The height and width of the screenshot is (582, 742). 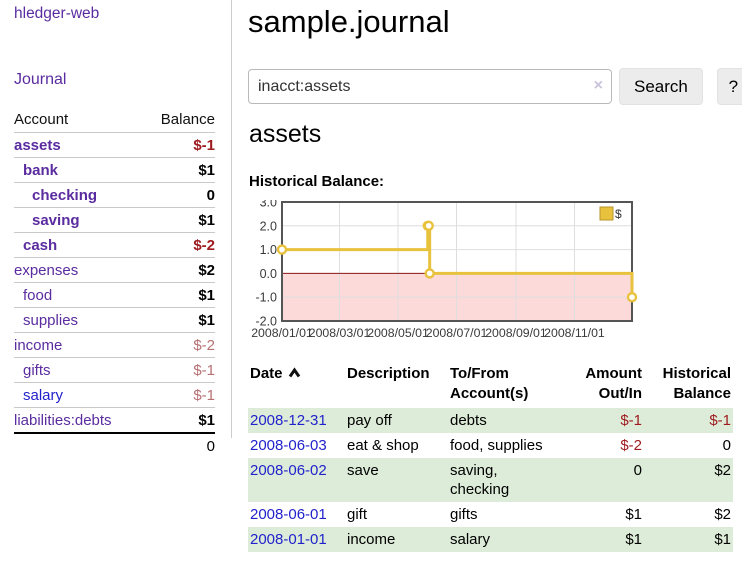 I want to click on account-link: saving, so click(x=56, y=220).